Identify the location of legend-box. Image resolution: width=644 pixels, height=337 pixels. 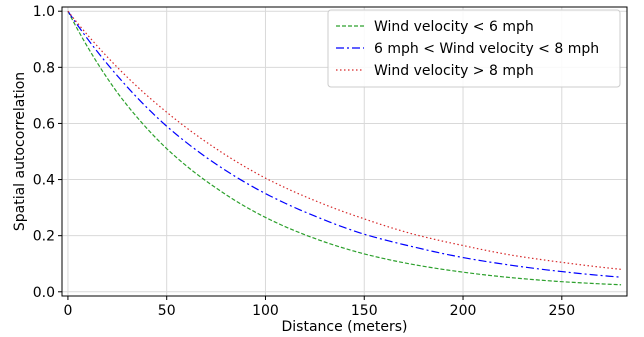
(474, 48).